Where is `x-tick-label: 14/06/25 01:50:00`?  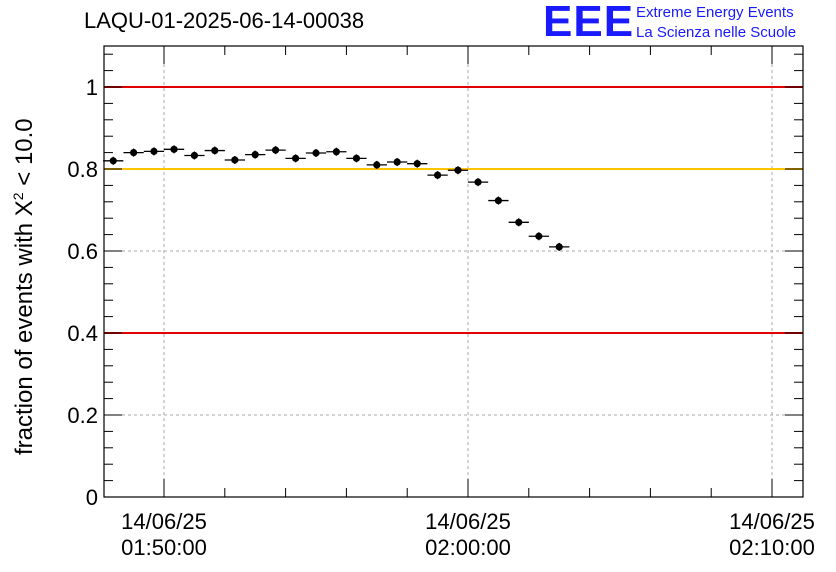 x-tick-label: 14/06/25 01:50:00 is located at coordinates (164, 535).